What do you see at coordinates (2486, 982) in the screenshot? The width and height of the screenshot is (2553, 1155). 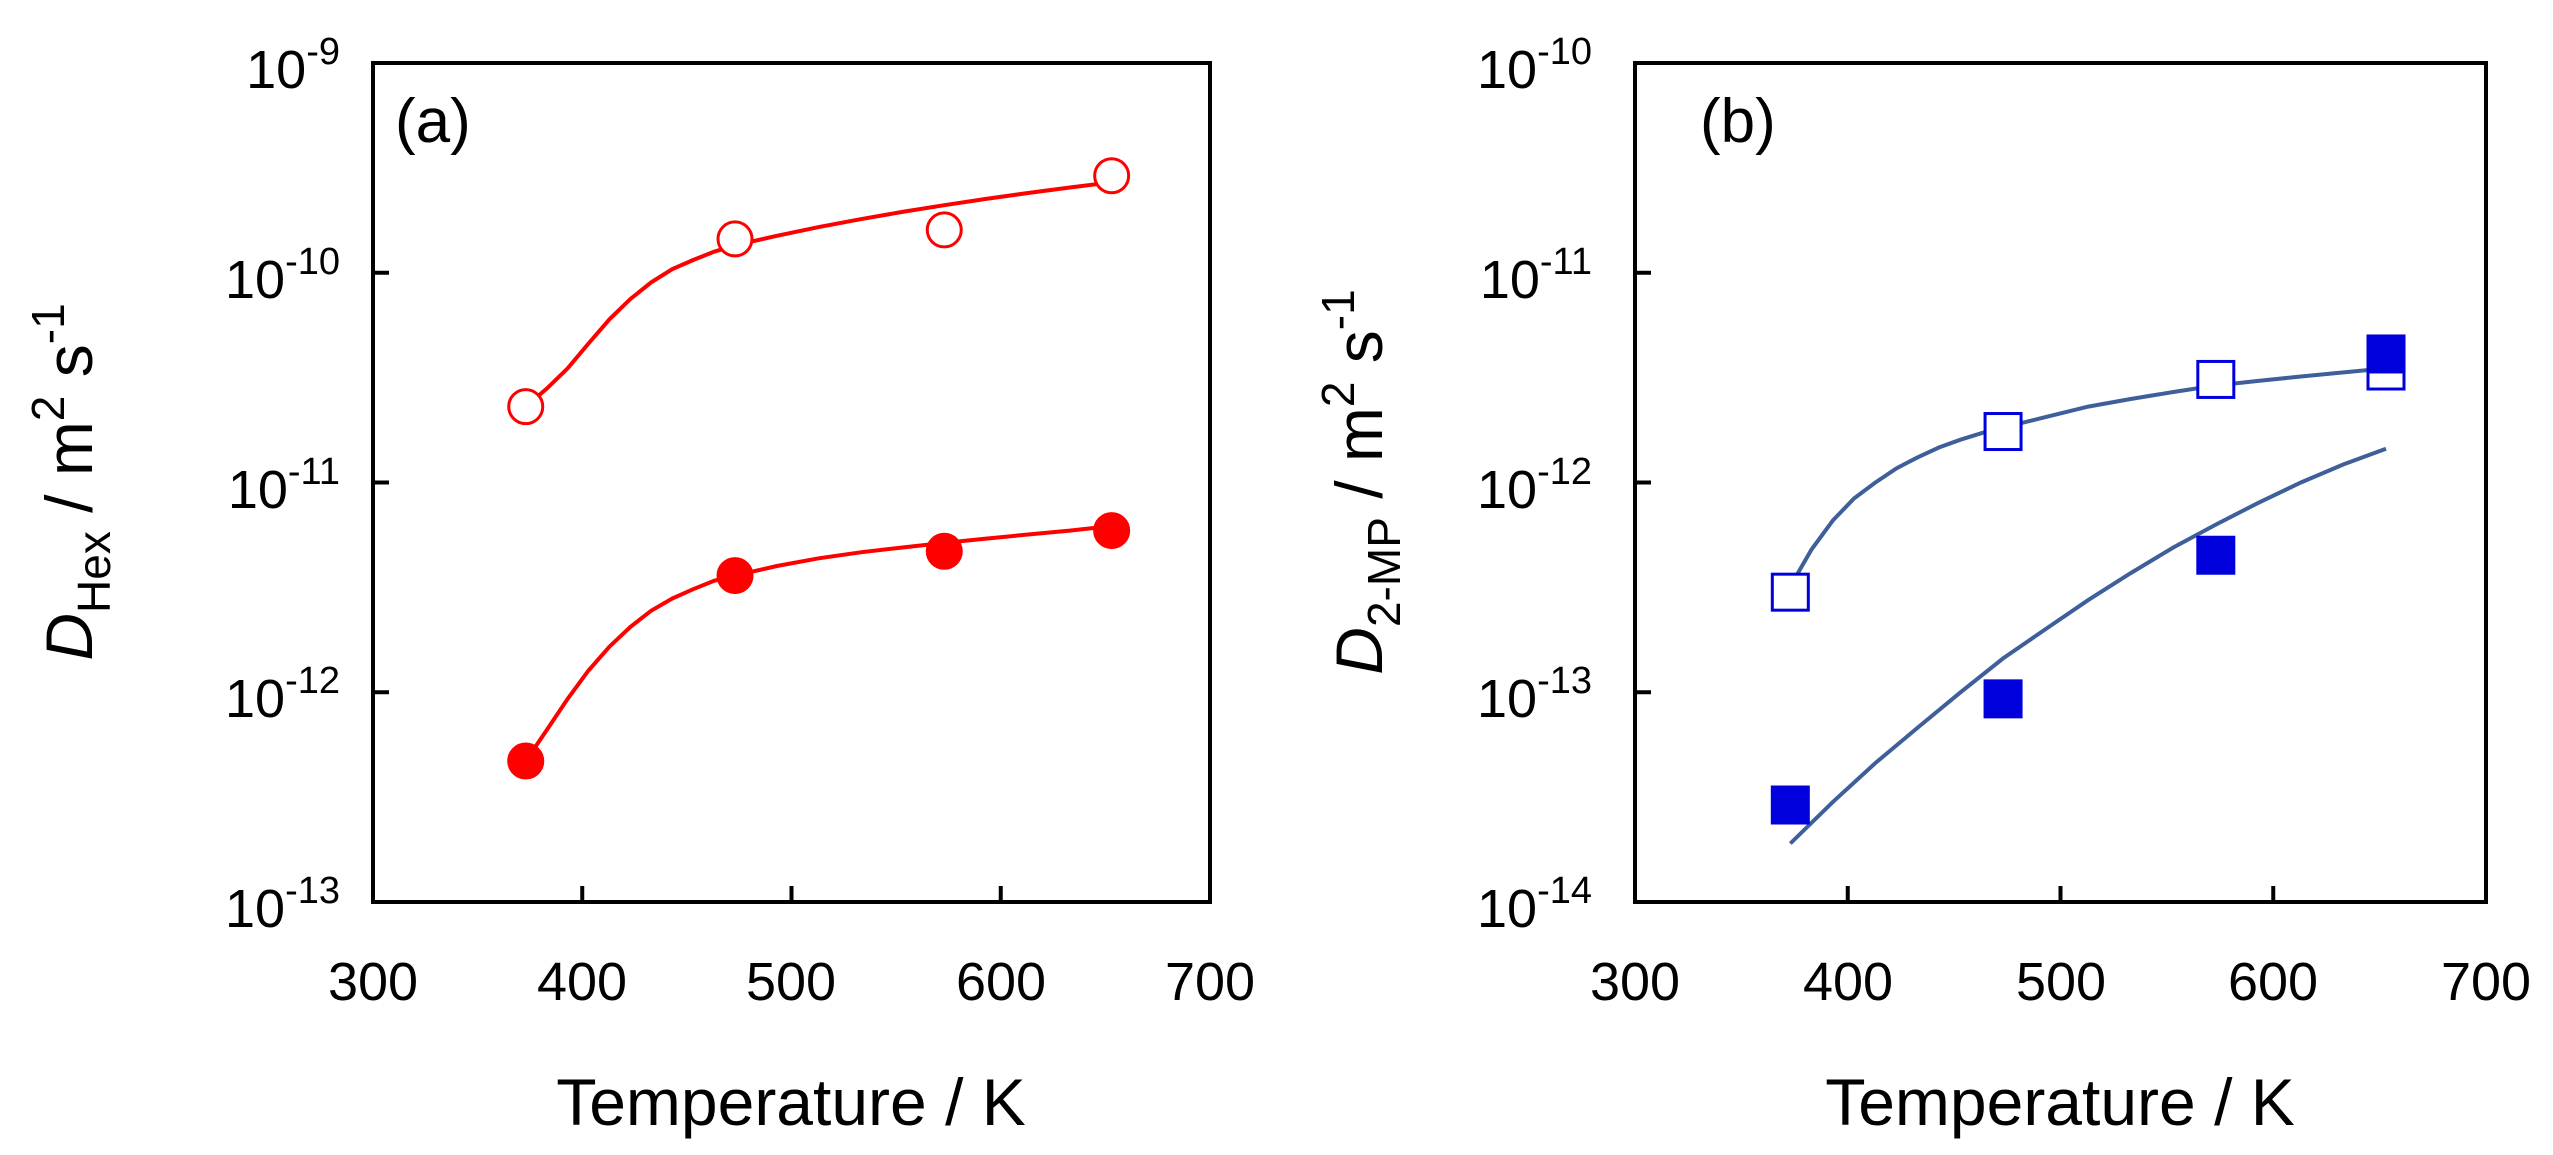 I see `x-tick-label-b-4: 700` at bounding box center [2486, 982].